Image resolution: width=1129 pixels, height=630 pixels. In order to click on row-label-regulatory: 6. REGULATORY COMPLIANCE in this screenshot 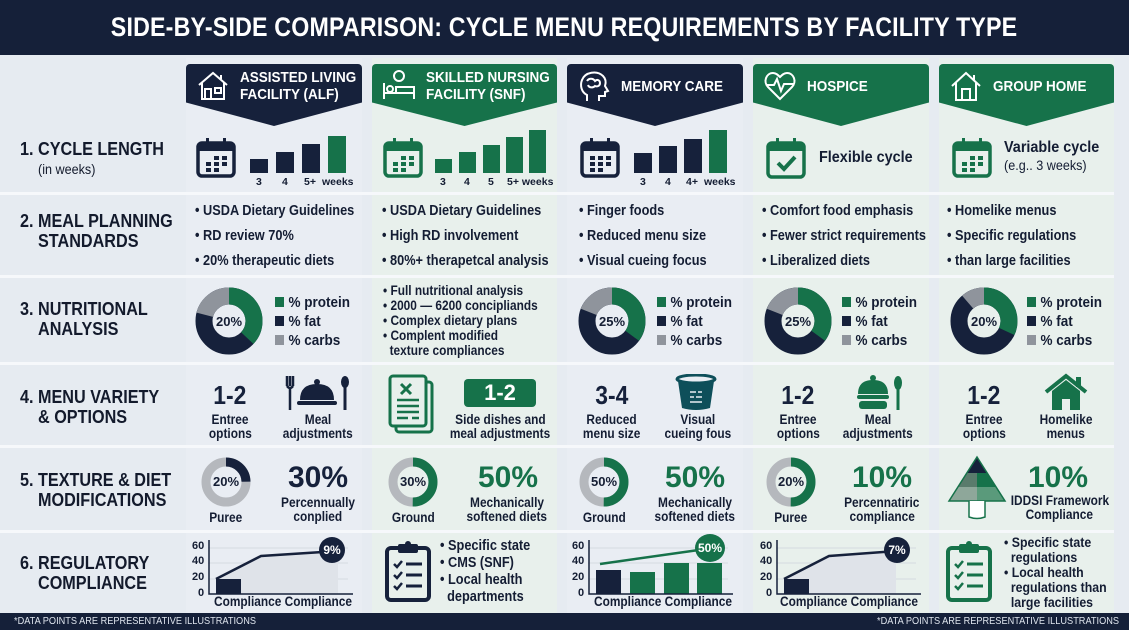, I will do `click(85, 573)`.